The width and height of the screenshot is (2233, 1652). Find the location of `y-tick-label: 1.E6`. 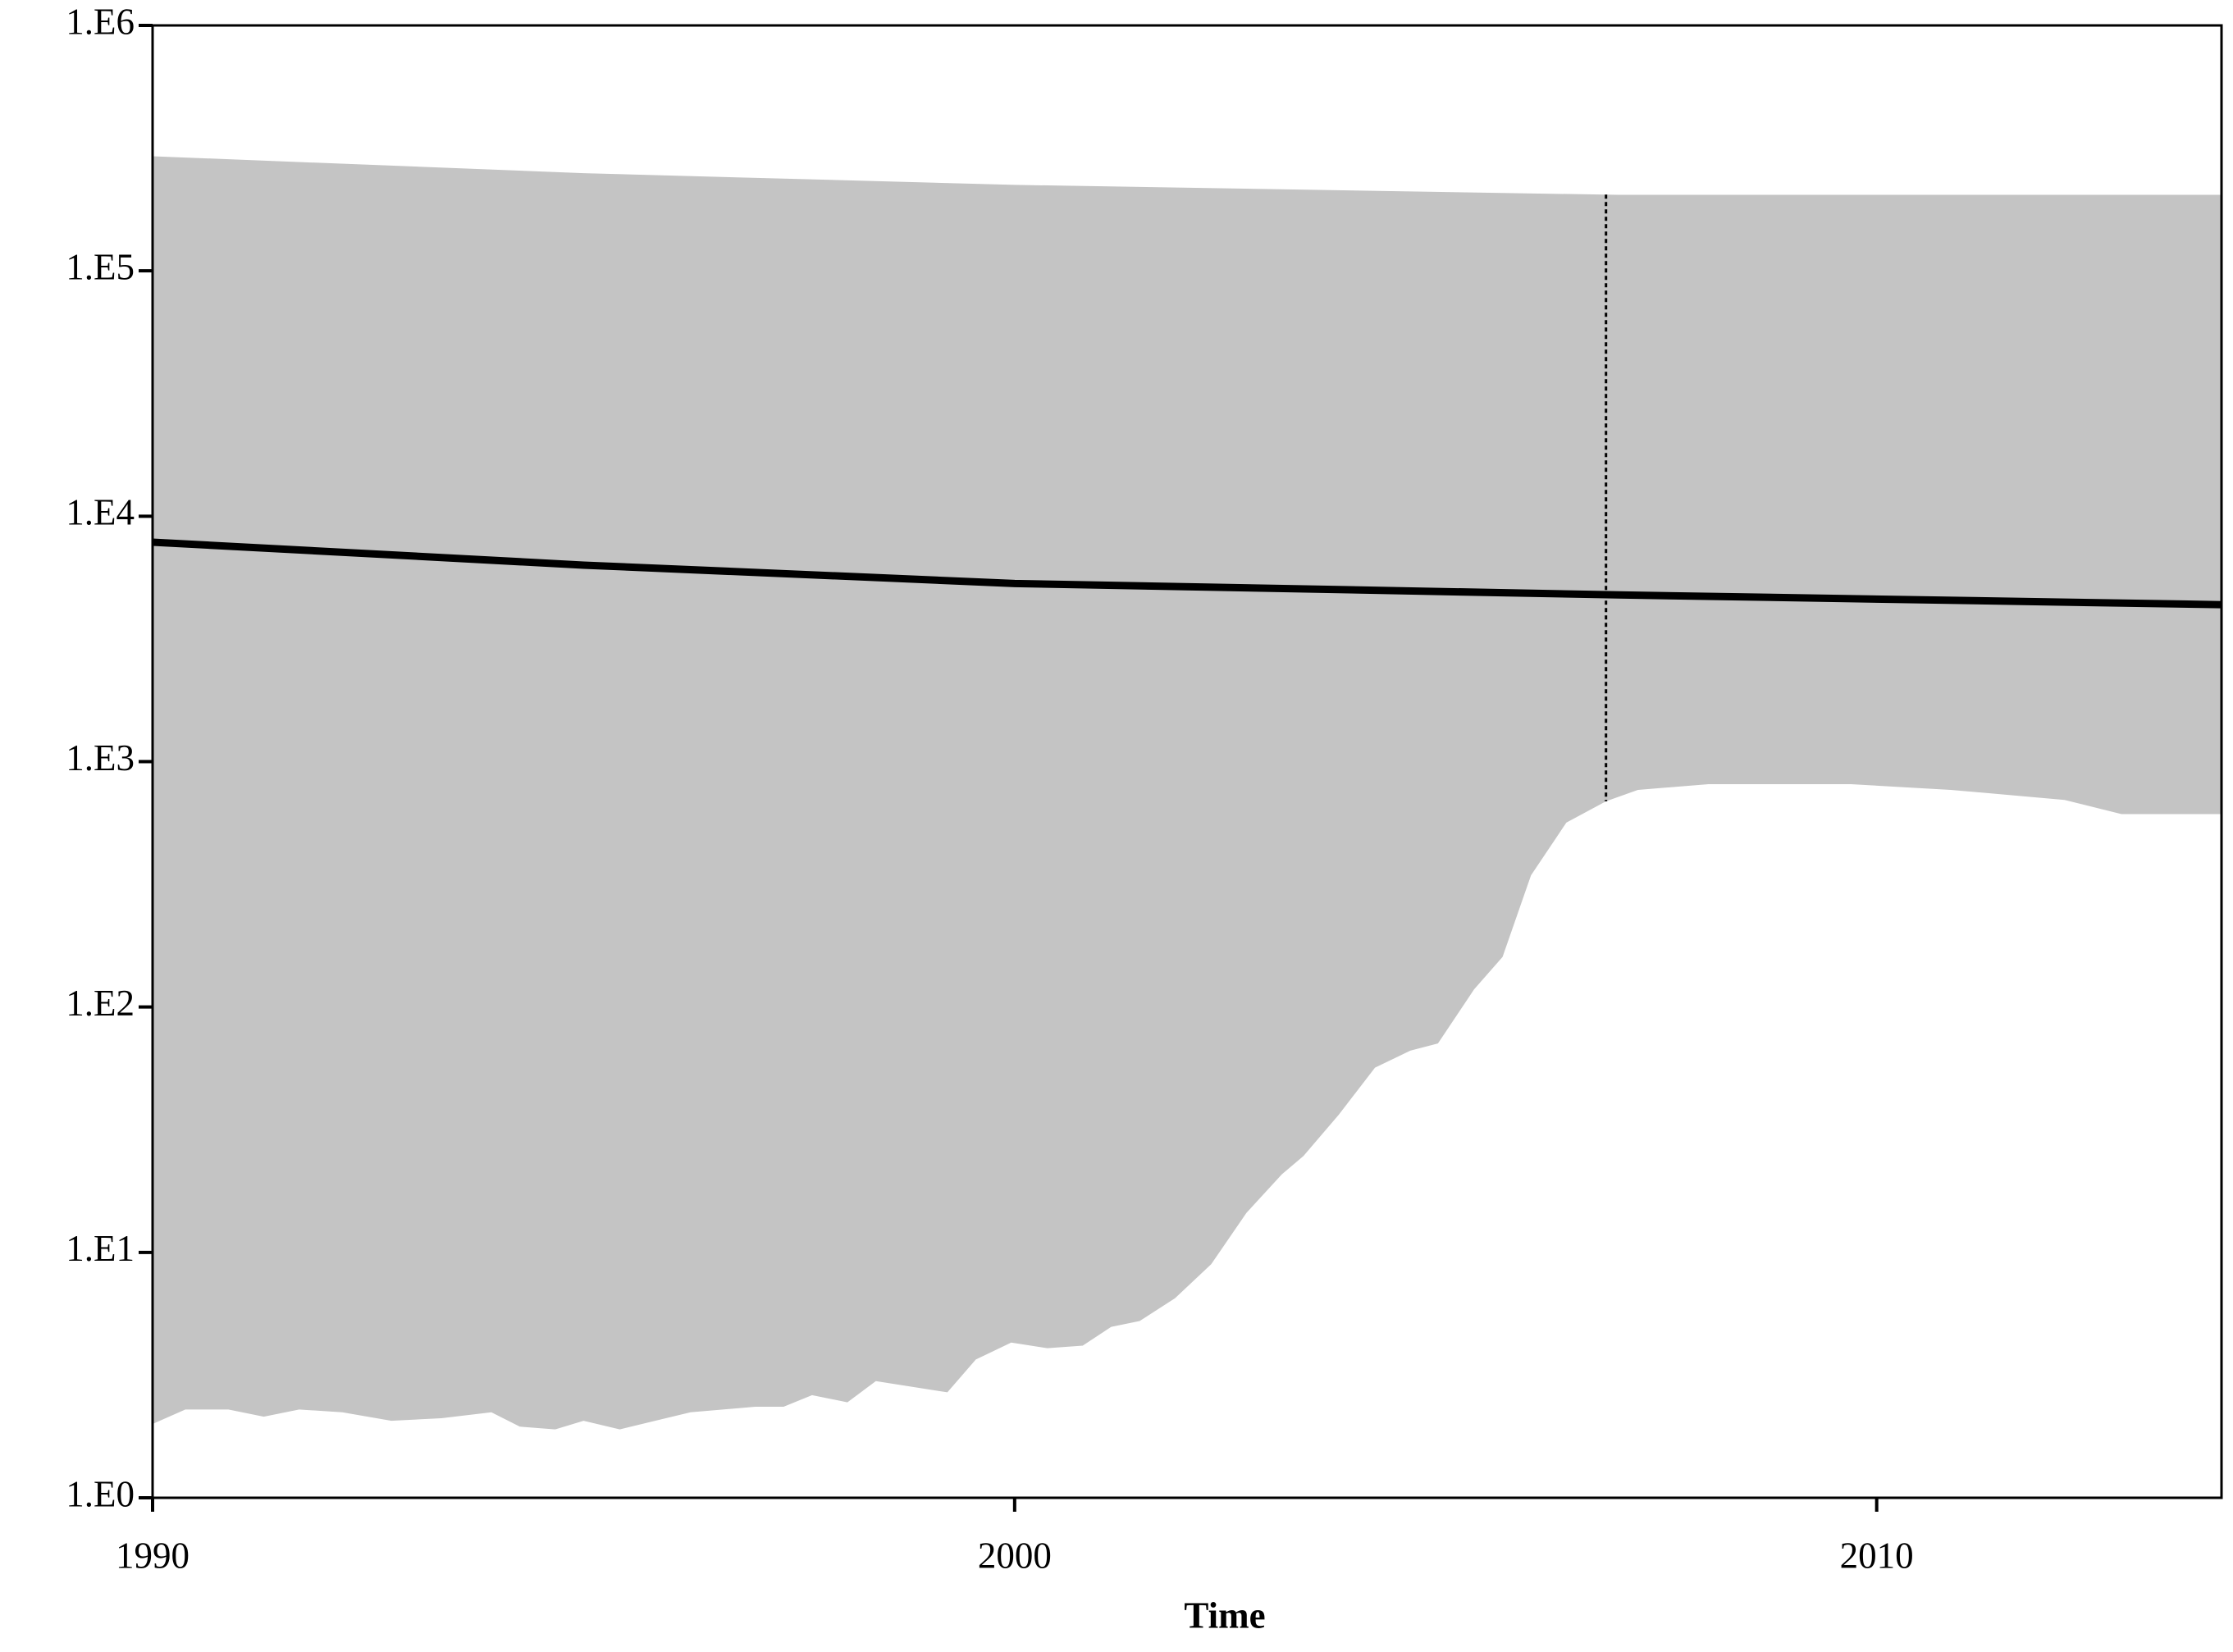

y-tick-label: 1.E6 is located at coordinates (100, 21).